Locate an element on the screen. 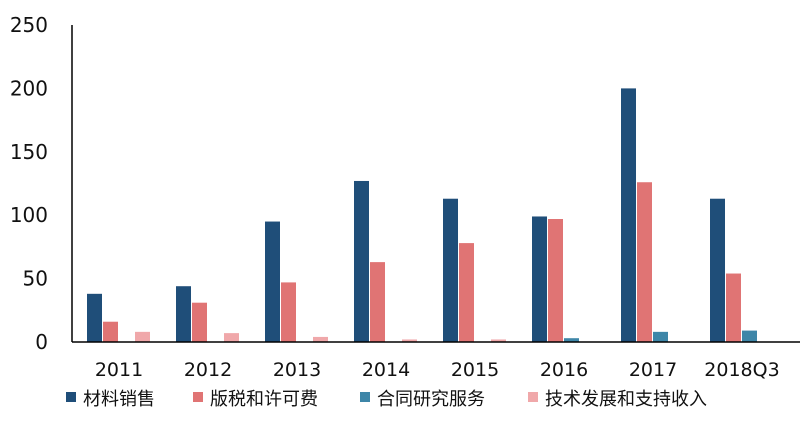  bar-series-1-2014 is located at coordinates (377, 302).